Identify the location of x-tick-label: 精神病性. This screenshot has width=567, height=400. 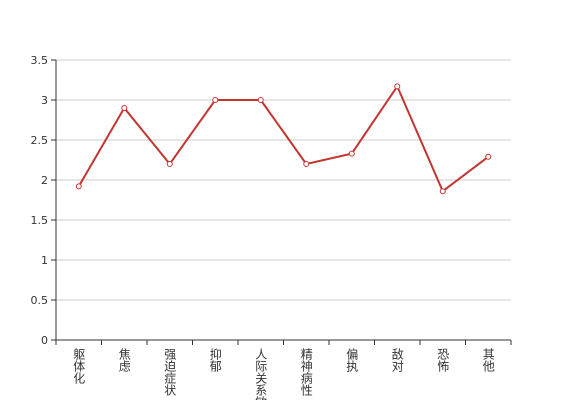
(306, 372).